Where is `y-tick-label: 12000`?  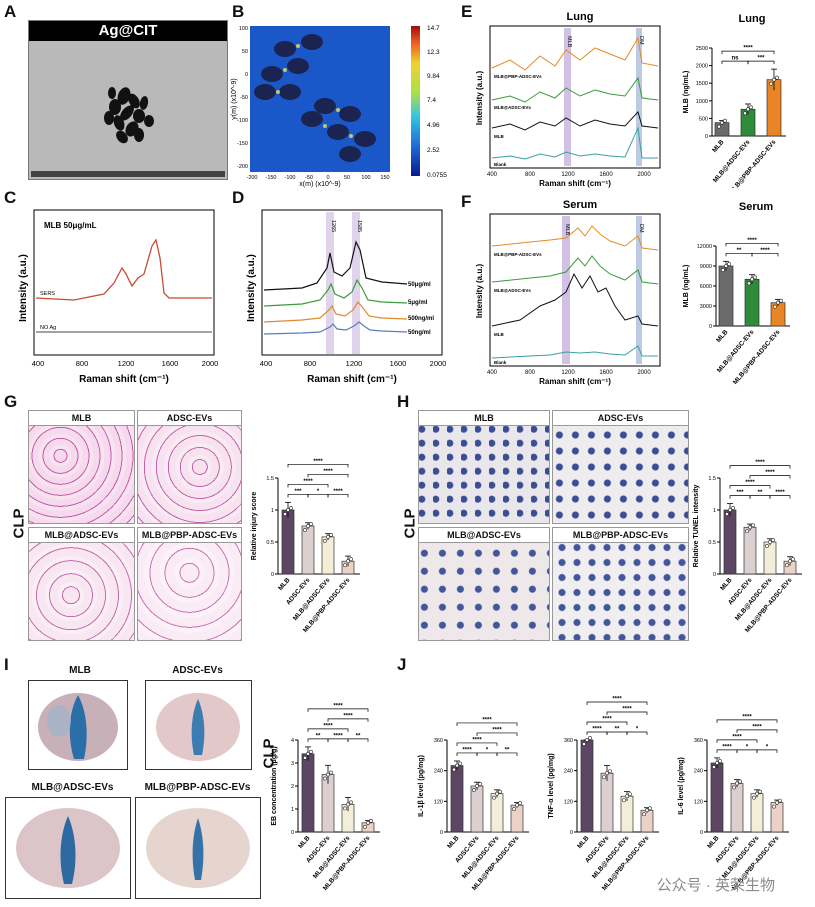 y-tick-label: 12000 is located at coordinates (704, 247).